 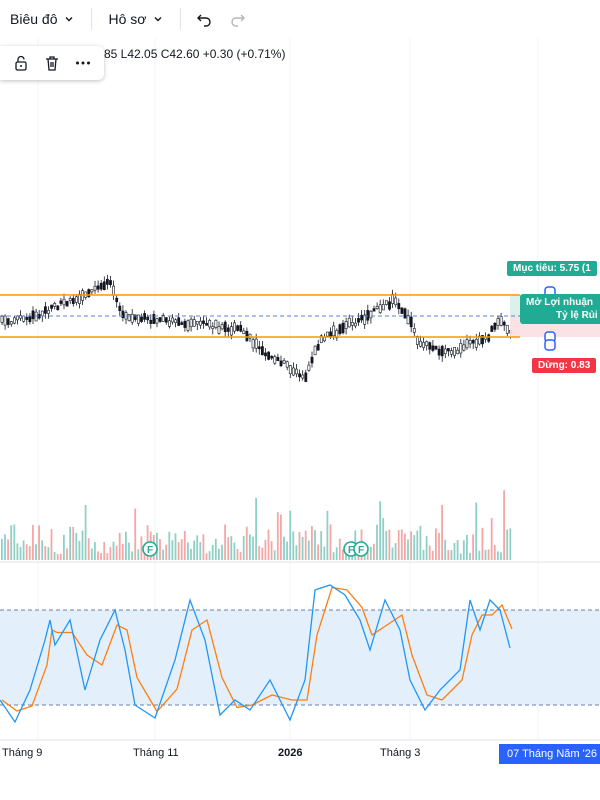 I want to click on pl-line2: Tỷ lệ Rủi, so click(x=577, y=315).